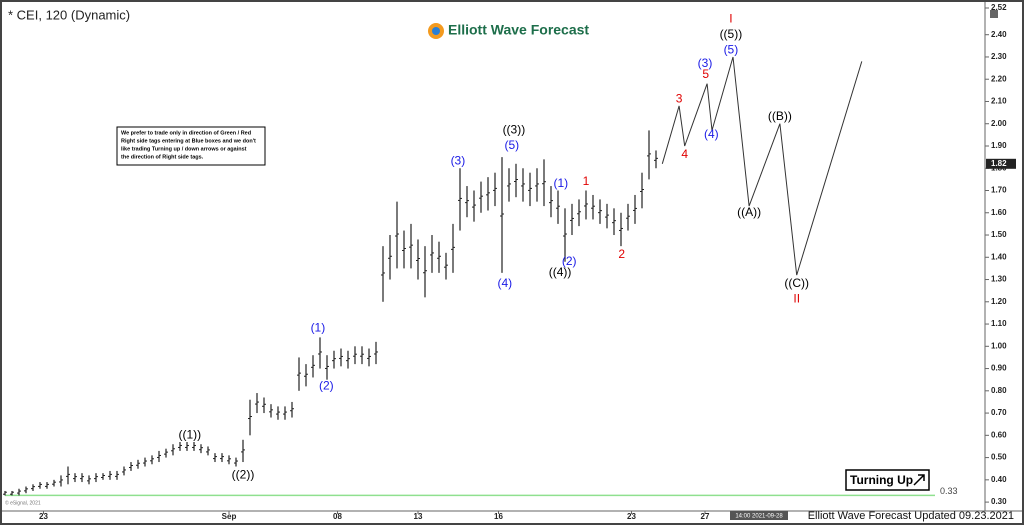 This screenshot has width=1024, height=525. Describe the element at coordinates (999, 412) in the screenshot. I see `y-tick-label: 0.70` at that location.